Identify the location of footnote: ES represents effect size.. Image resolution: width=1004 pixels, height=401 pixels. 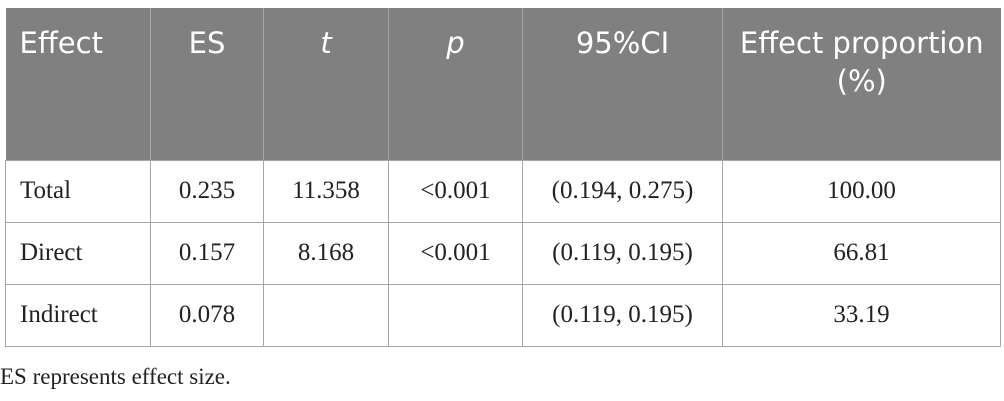
(115, 376).